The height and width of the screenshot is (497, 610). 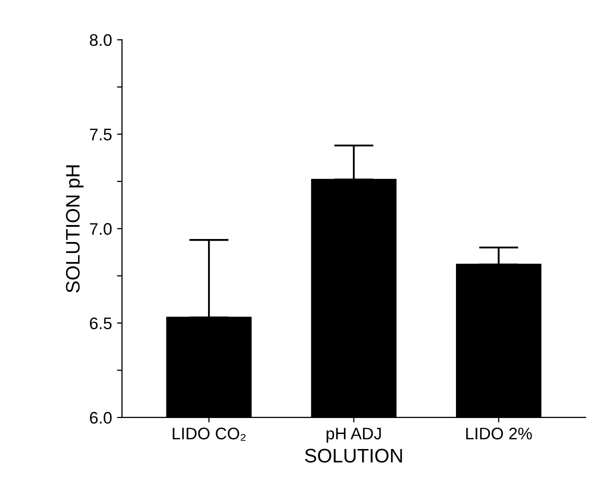 I want to click on x-tick-label: LIDO 2%, so click(x=499, y=434).